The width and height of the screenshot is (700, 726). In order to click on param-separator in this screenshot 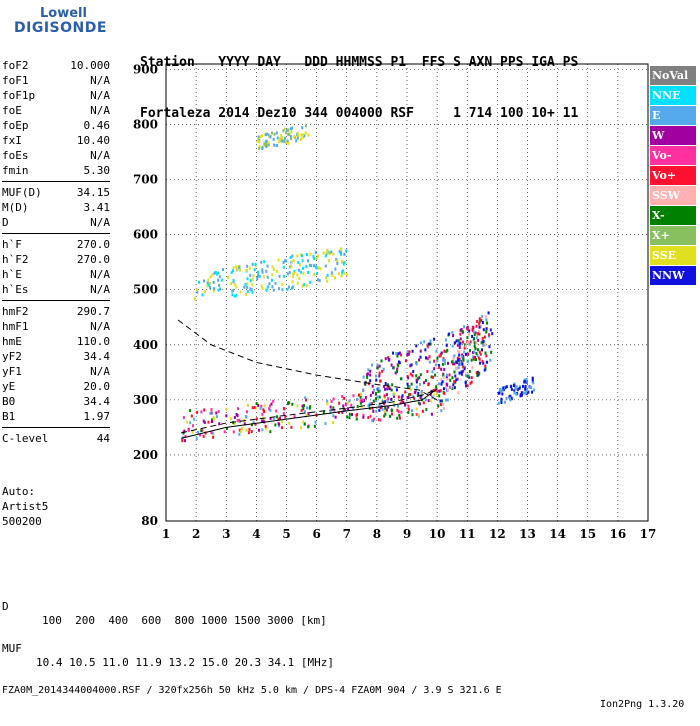, I will do `click(56, 181)`.